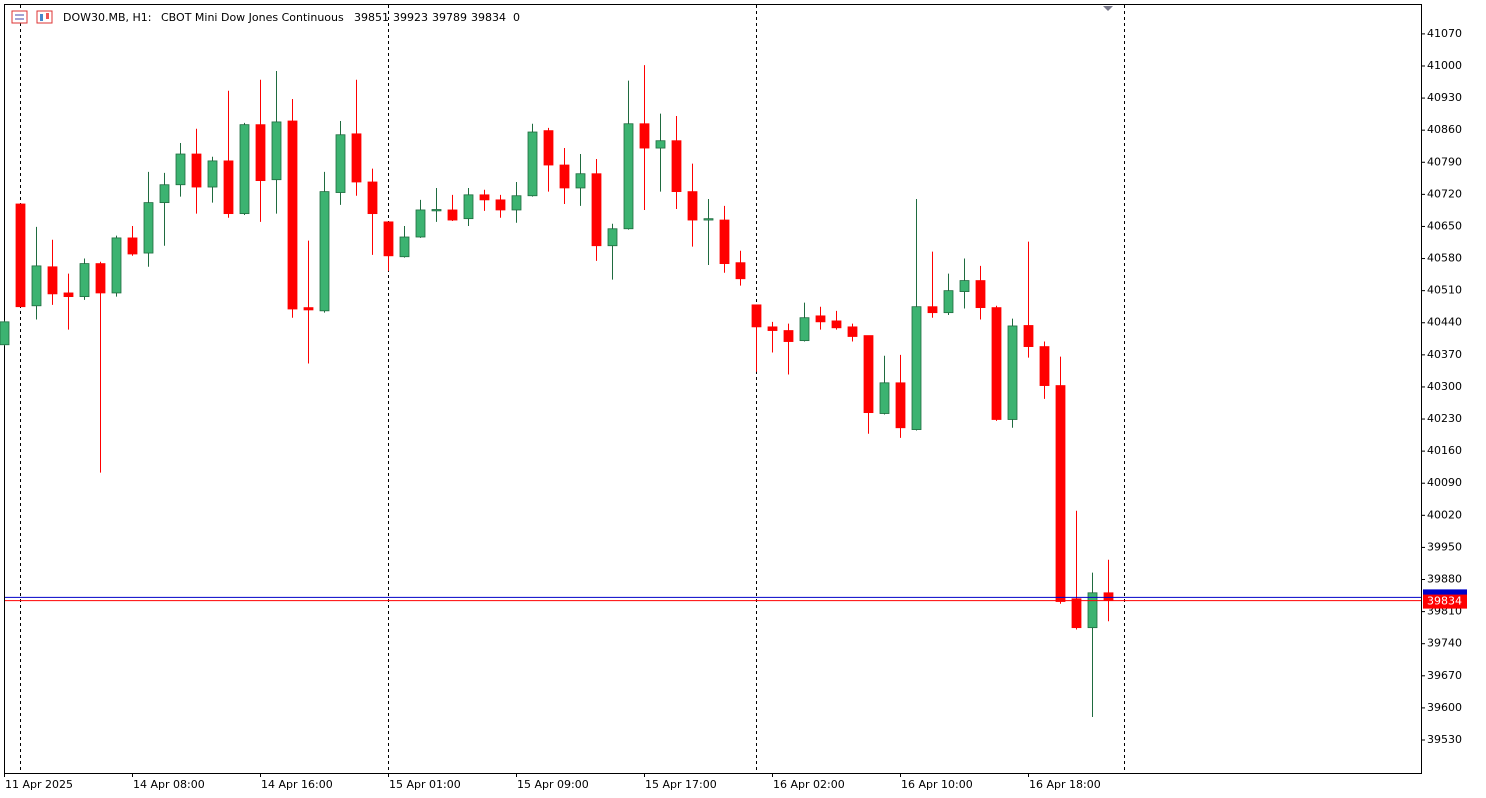 This screenshot has width=1486, height=798. I want to click on y-tick-label: 40160, so click(1444, 450).